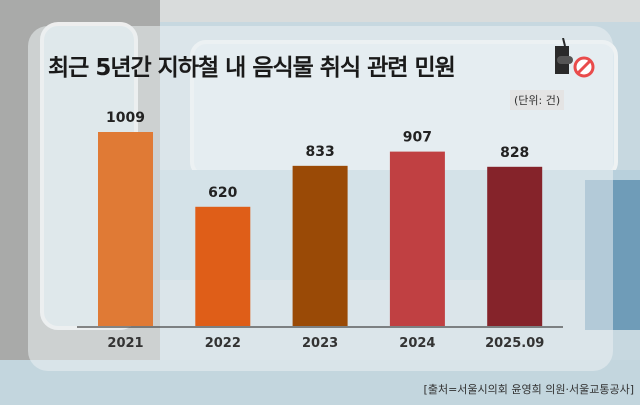 The width and height of the screenshot is (640, 405). What do you see at coordinates (537, 100) in the screenshot?
I see `unit-label: (단위: 건)` at bounding box center [537, 100].